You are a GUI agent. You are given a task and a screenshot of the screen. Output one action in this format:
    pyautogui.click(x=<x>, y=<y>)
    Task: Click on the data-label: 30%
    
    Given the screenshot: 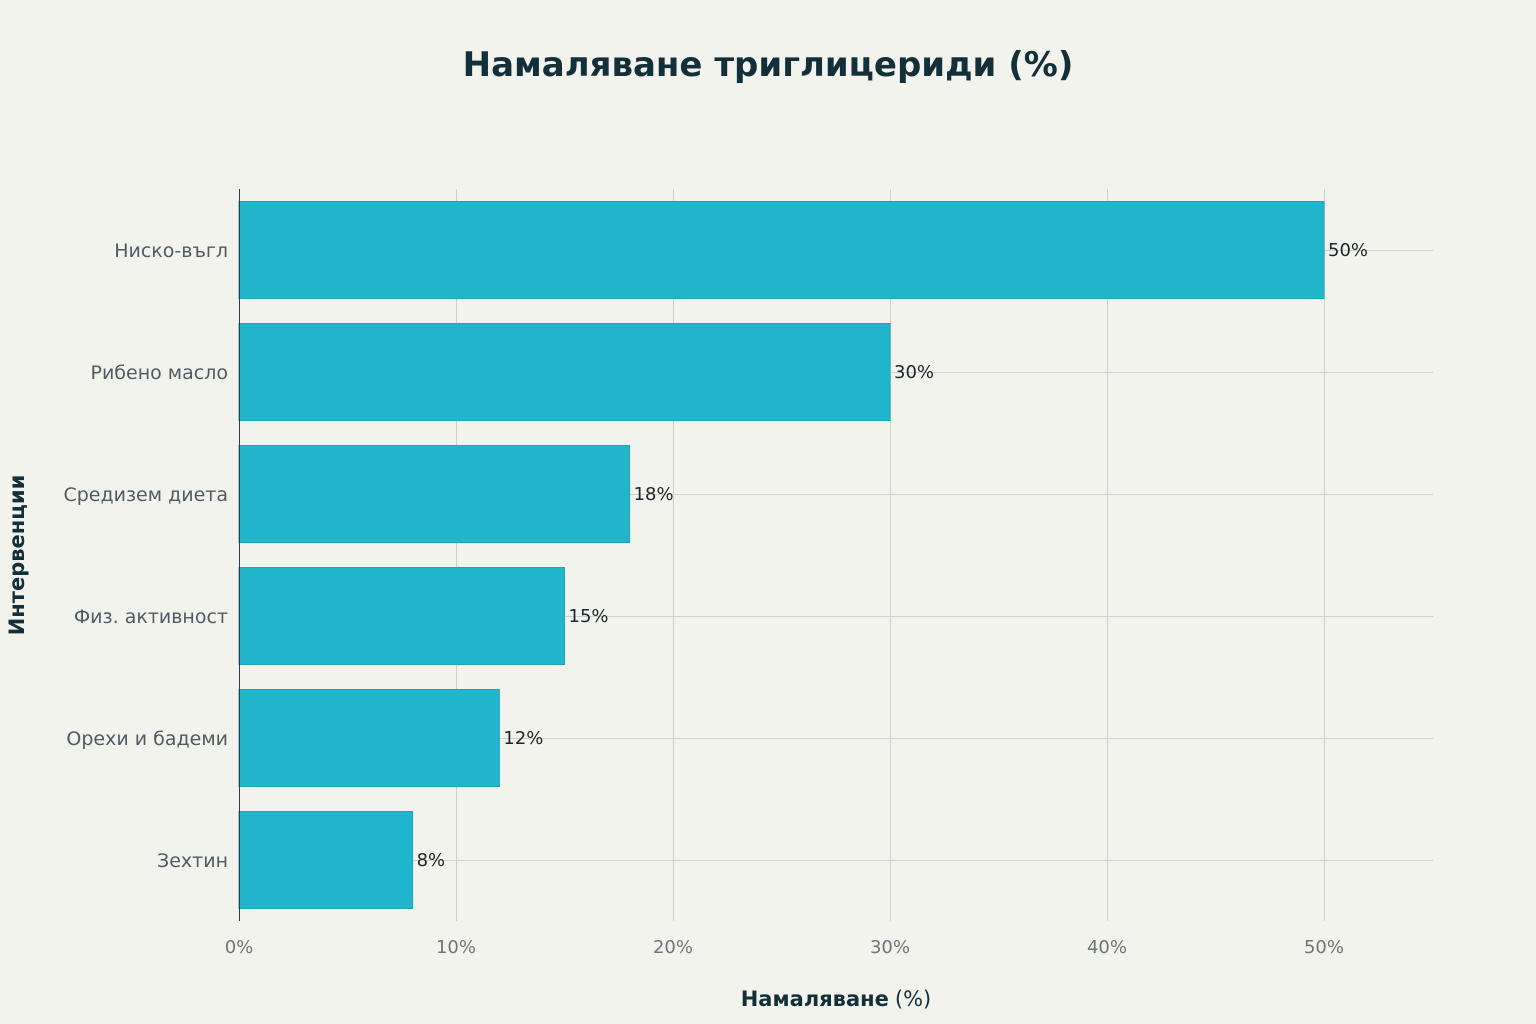 What is the action you would take?
    pyautogui.click(x=914, y=372)
    